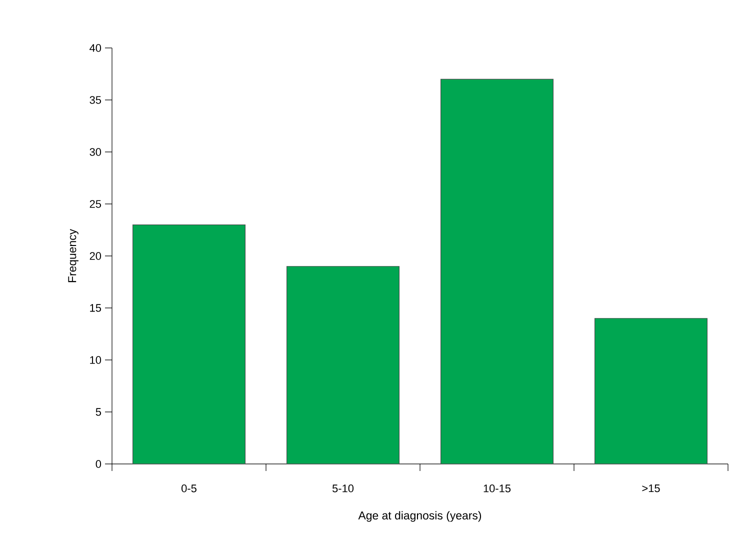  What do you see at coordinates (651, 488) in the screenshot?
I see `x-tick-label: >15` at bounding box center [651, 488].